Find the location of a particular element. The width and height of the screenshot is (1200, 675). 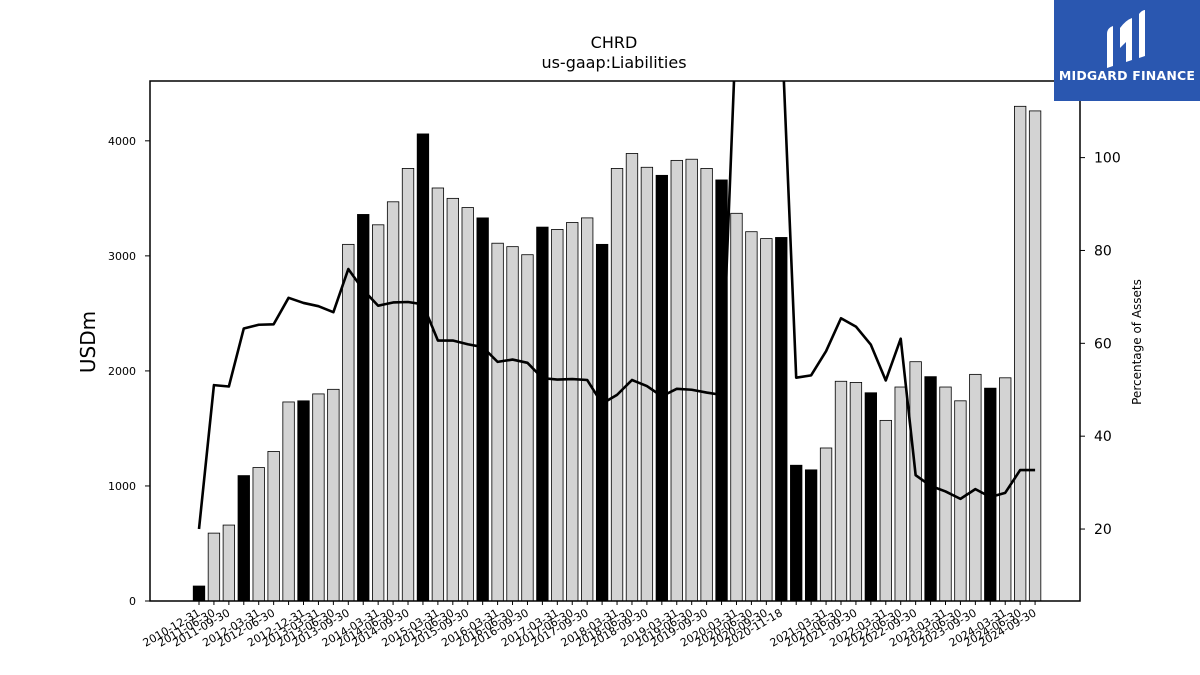

y-tick-label: 4000 is located at coordinates (122, 141).